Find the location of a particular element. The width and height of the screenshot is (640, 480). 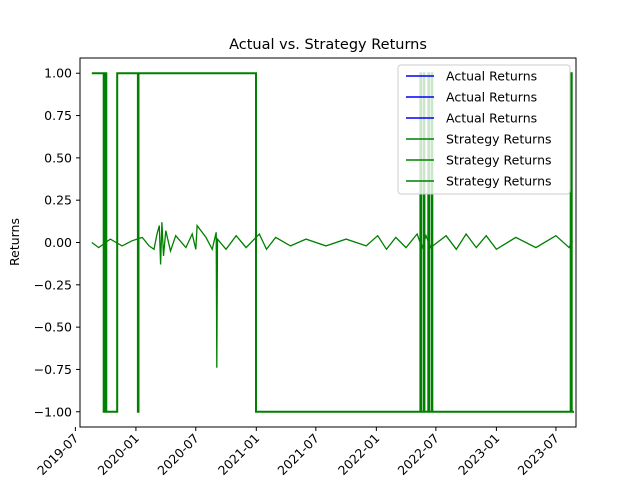

y-axis: 1.00 0.75 0.50 0.25 0.00 −0.25 −0.50 −0.75 −1.00 is located at coordinates (57, 242).